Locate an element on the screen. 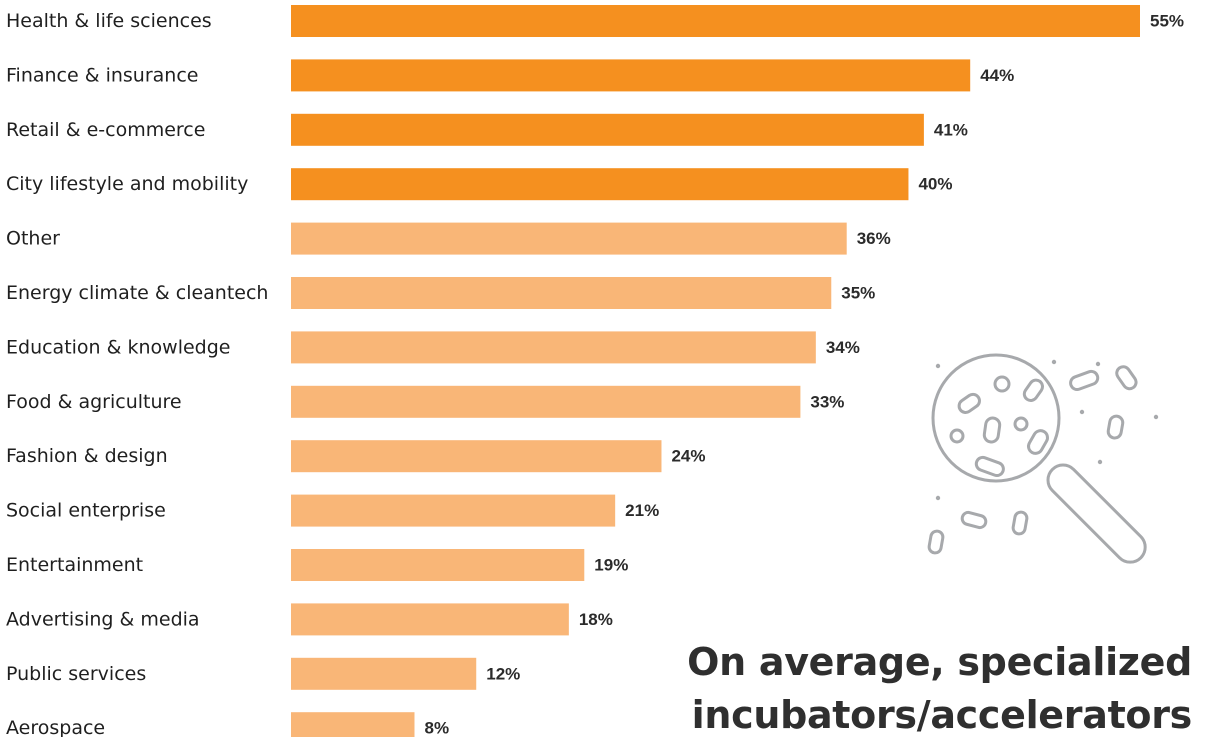 Image resolution: width=1208 pixels, height=742 pixels. category-label: Health & life sciences is located at coordinates (109, 21).